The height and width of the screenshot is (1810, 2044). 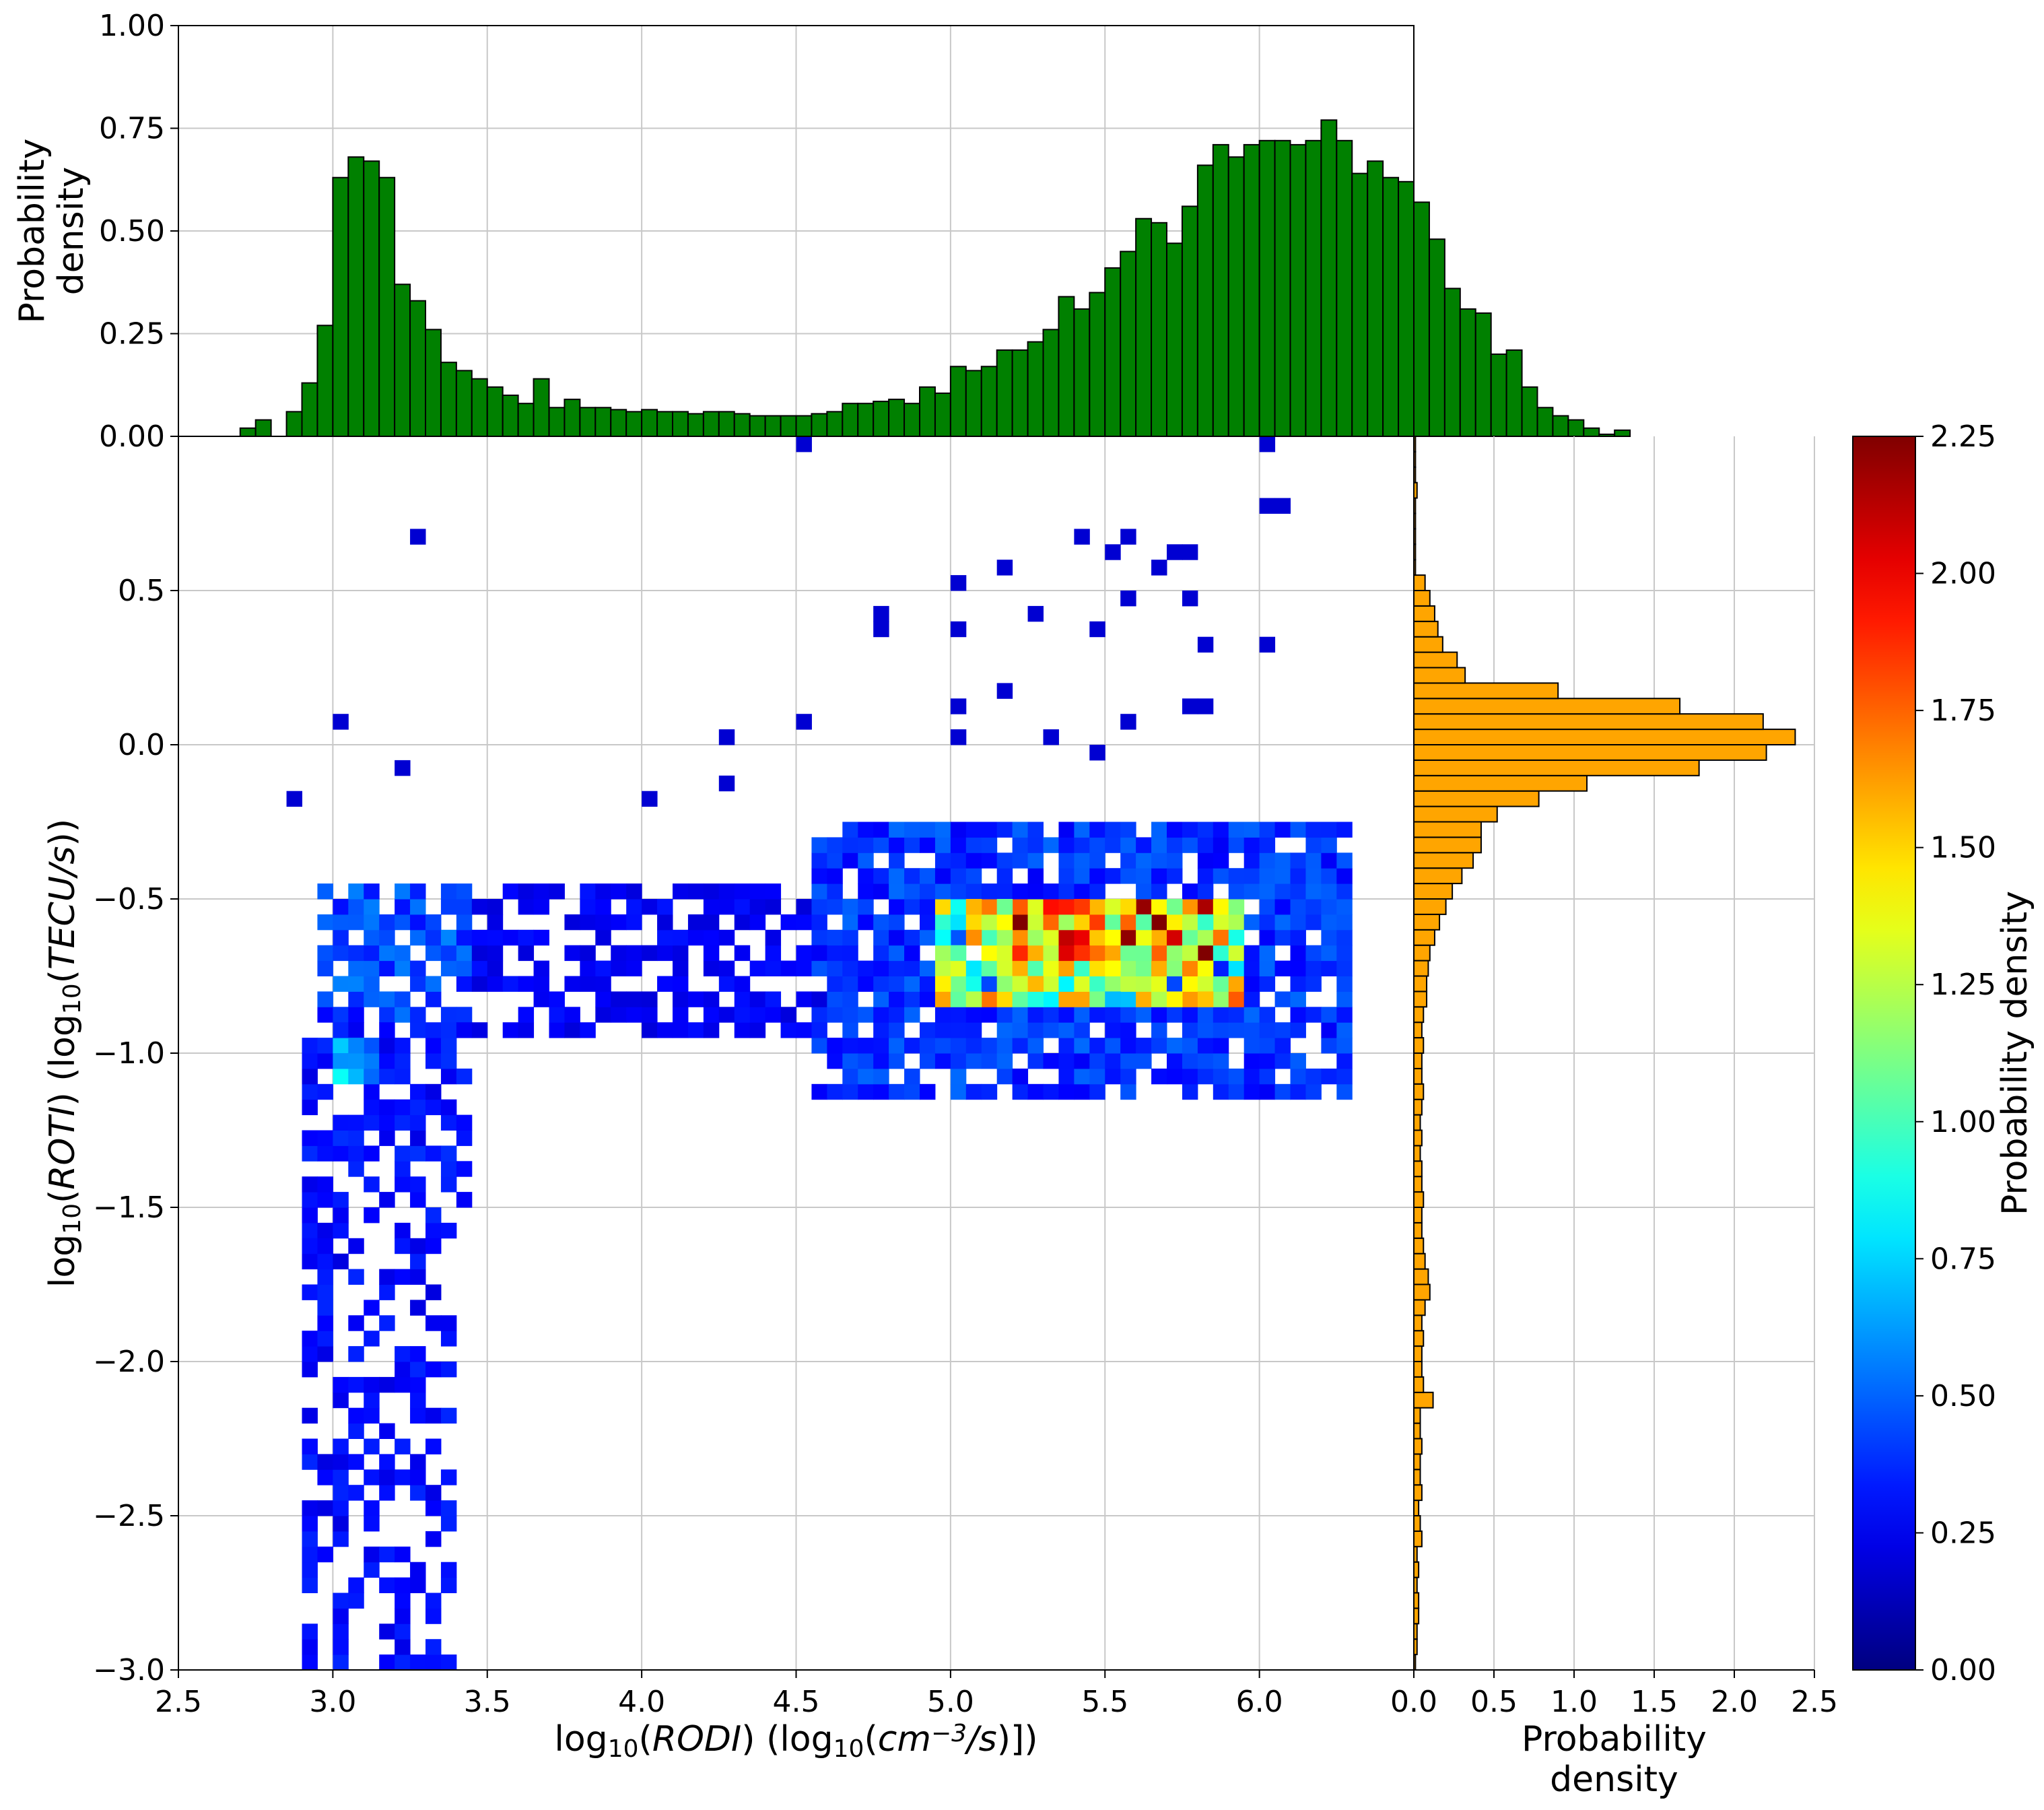 What do you see at coordinates (1494, 1702) in the screenshot?
I see `right-hist-x-tick-label: 0.5` at bounding box center [1494, 1702].